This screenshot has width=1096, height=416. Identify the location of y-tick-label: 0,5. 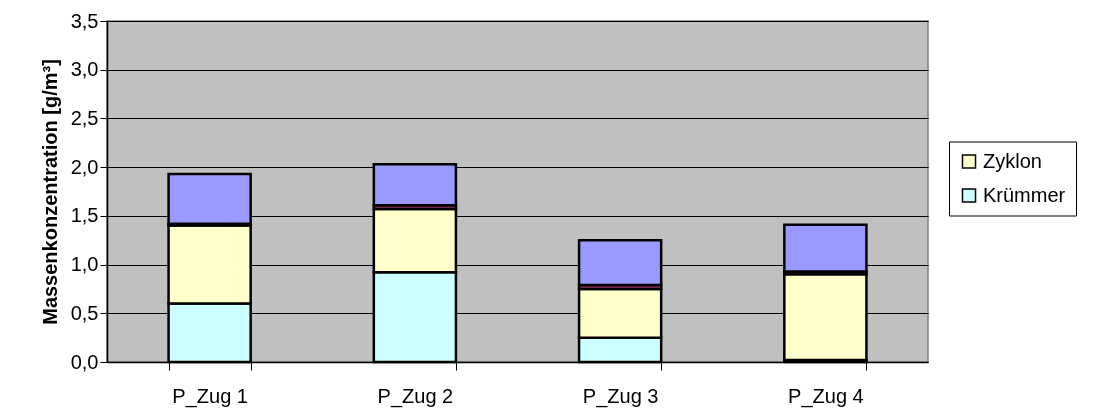
(84, 312).